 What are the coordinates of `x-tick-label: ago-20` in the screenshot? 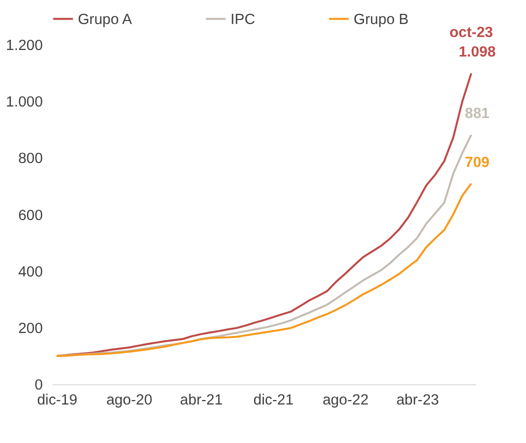 It's located at (129, 400).